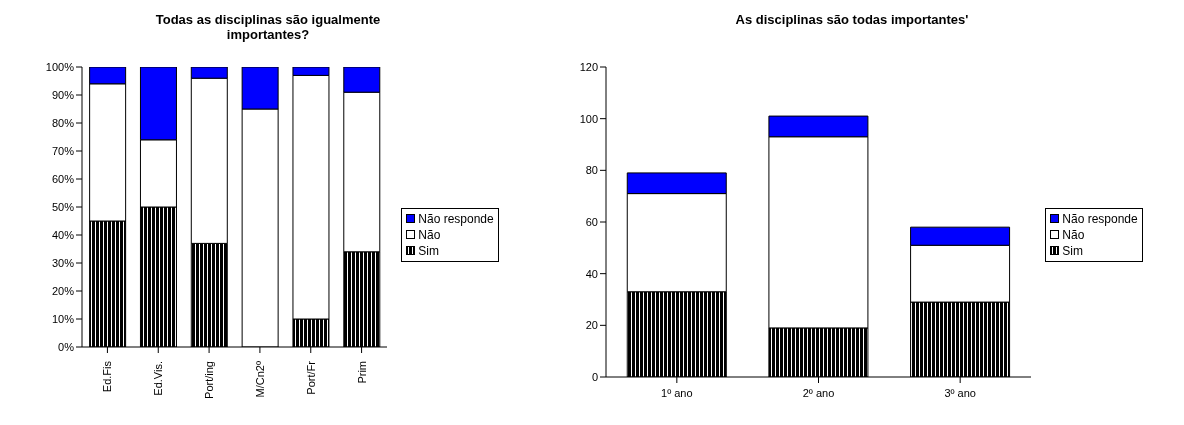 This screenshot has height=425, width=1184. I want to click on x-tick-label: Port/ing, so click(209, 380).